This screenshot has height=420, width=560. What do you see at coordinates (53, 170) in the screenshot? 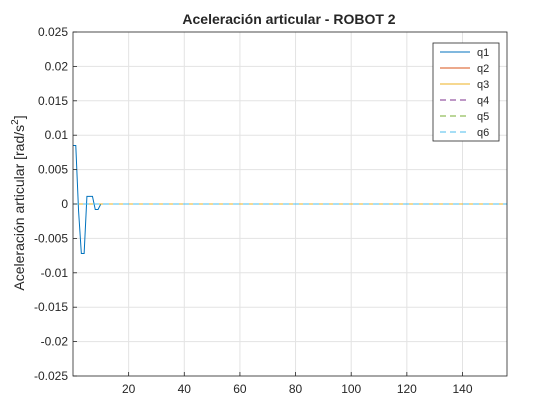
I see `y-tick-label: 0.005` at bounding box center [53, 170].